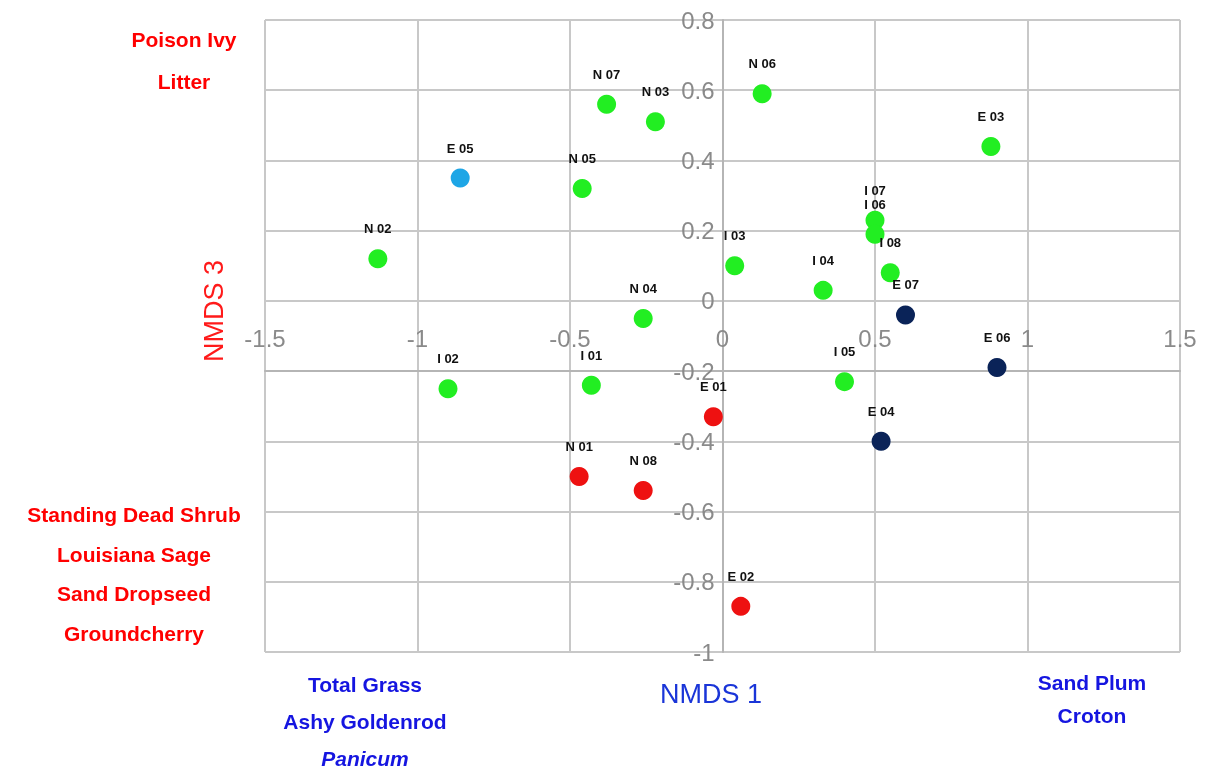  I want to click on text: Standing Dead Shrub Louisiana Sage Sand Dropseed Groundcherry, so click(134, 574).